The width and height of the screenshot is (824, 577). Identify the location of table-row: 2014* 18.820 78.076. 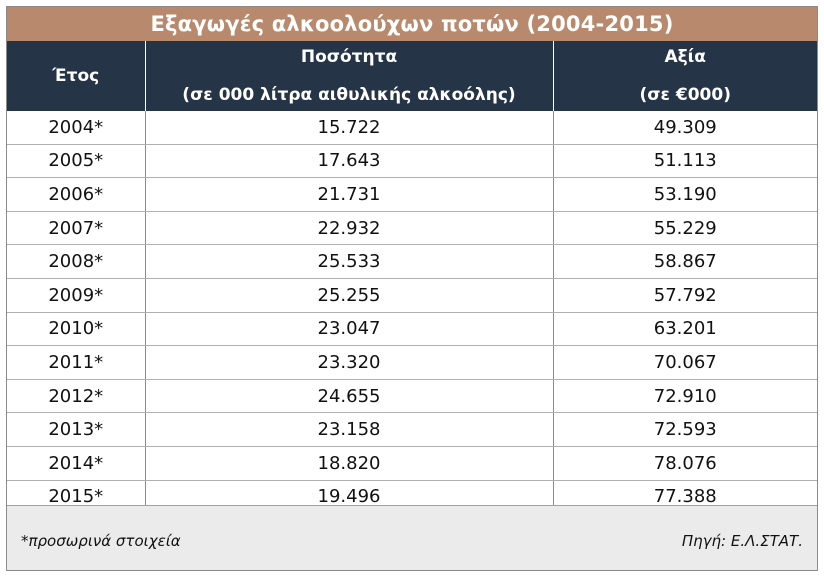
(412, 463).